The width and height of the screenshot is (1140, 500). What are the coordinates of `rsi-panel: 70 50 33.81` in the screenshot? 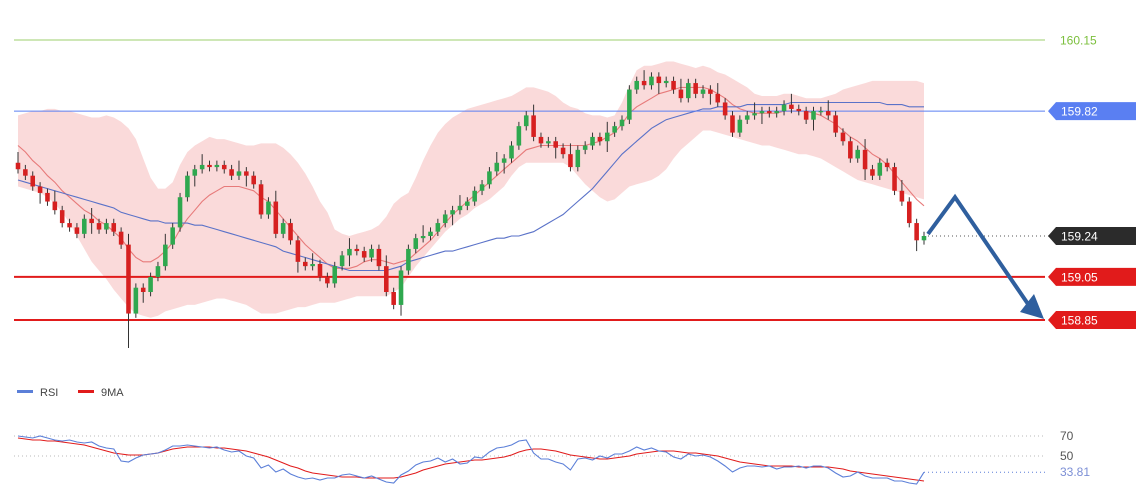 It's located at (552, 457).